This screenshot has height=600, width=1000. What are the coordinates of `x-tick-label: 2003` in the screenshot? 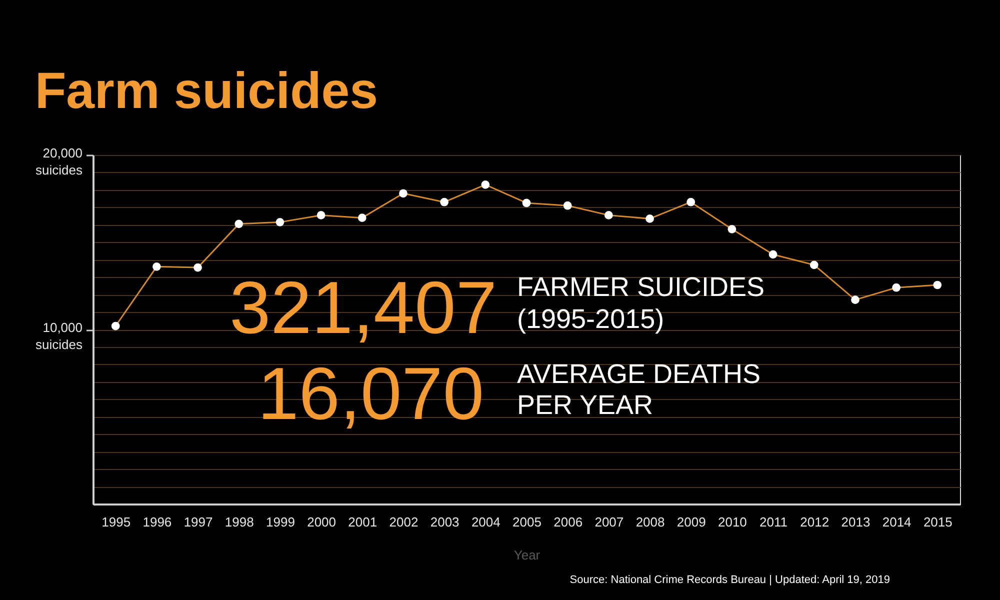 It's located at (445, 522).